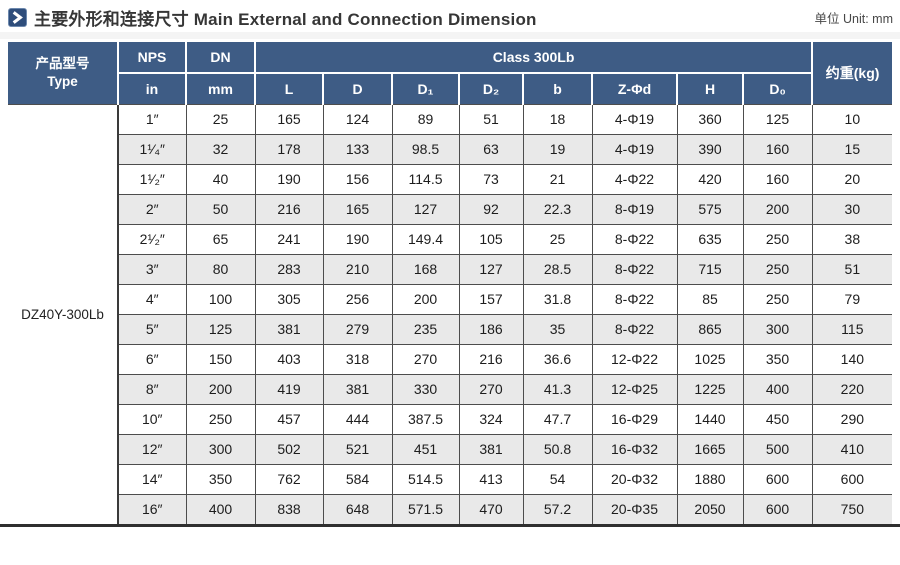  Describe the element at coordinates (450, 508) in the screenshot. I see `table-row: 16″ 400 838 648 571.5 470 57.2 20-Φ35 2050 600 750` at that location.